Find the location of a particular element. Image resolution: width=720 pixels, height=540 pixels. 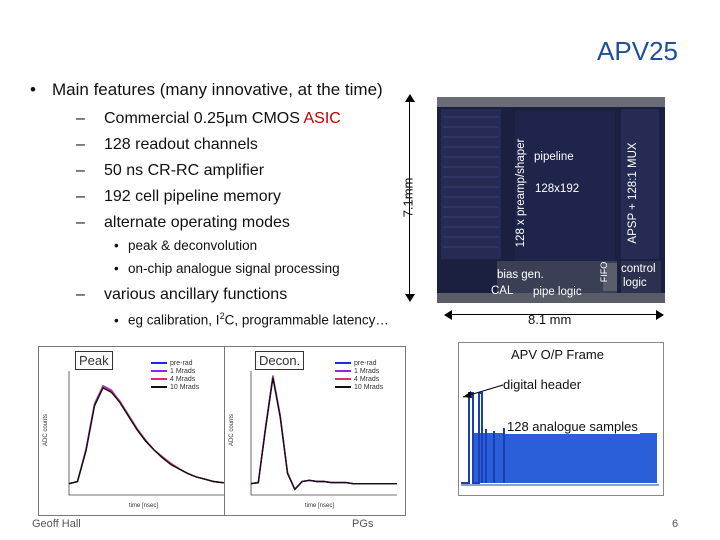

bias-gen-label: bias gen. is located at coordinates (520, 275).